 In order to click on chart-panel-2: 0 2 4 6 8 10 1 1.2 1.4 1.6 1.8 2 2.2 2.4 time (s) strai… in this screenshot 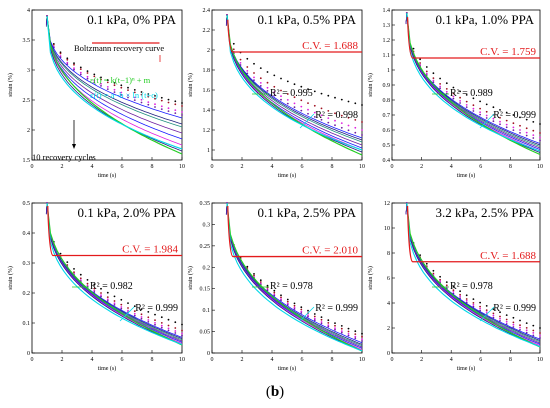, I will do `click(276, 93)`.